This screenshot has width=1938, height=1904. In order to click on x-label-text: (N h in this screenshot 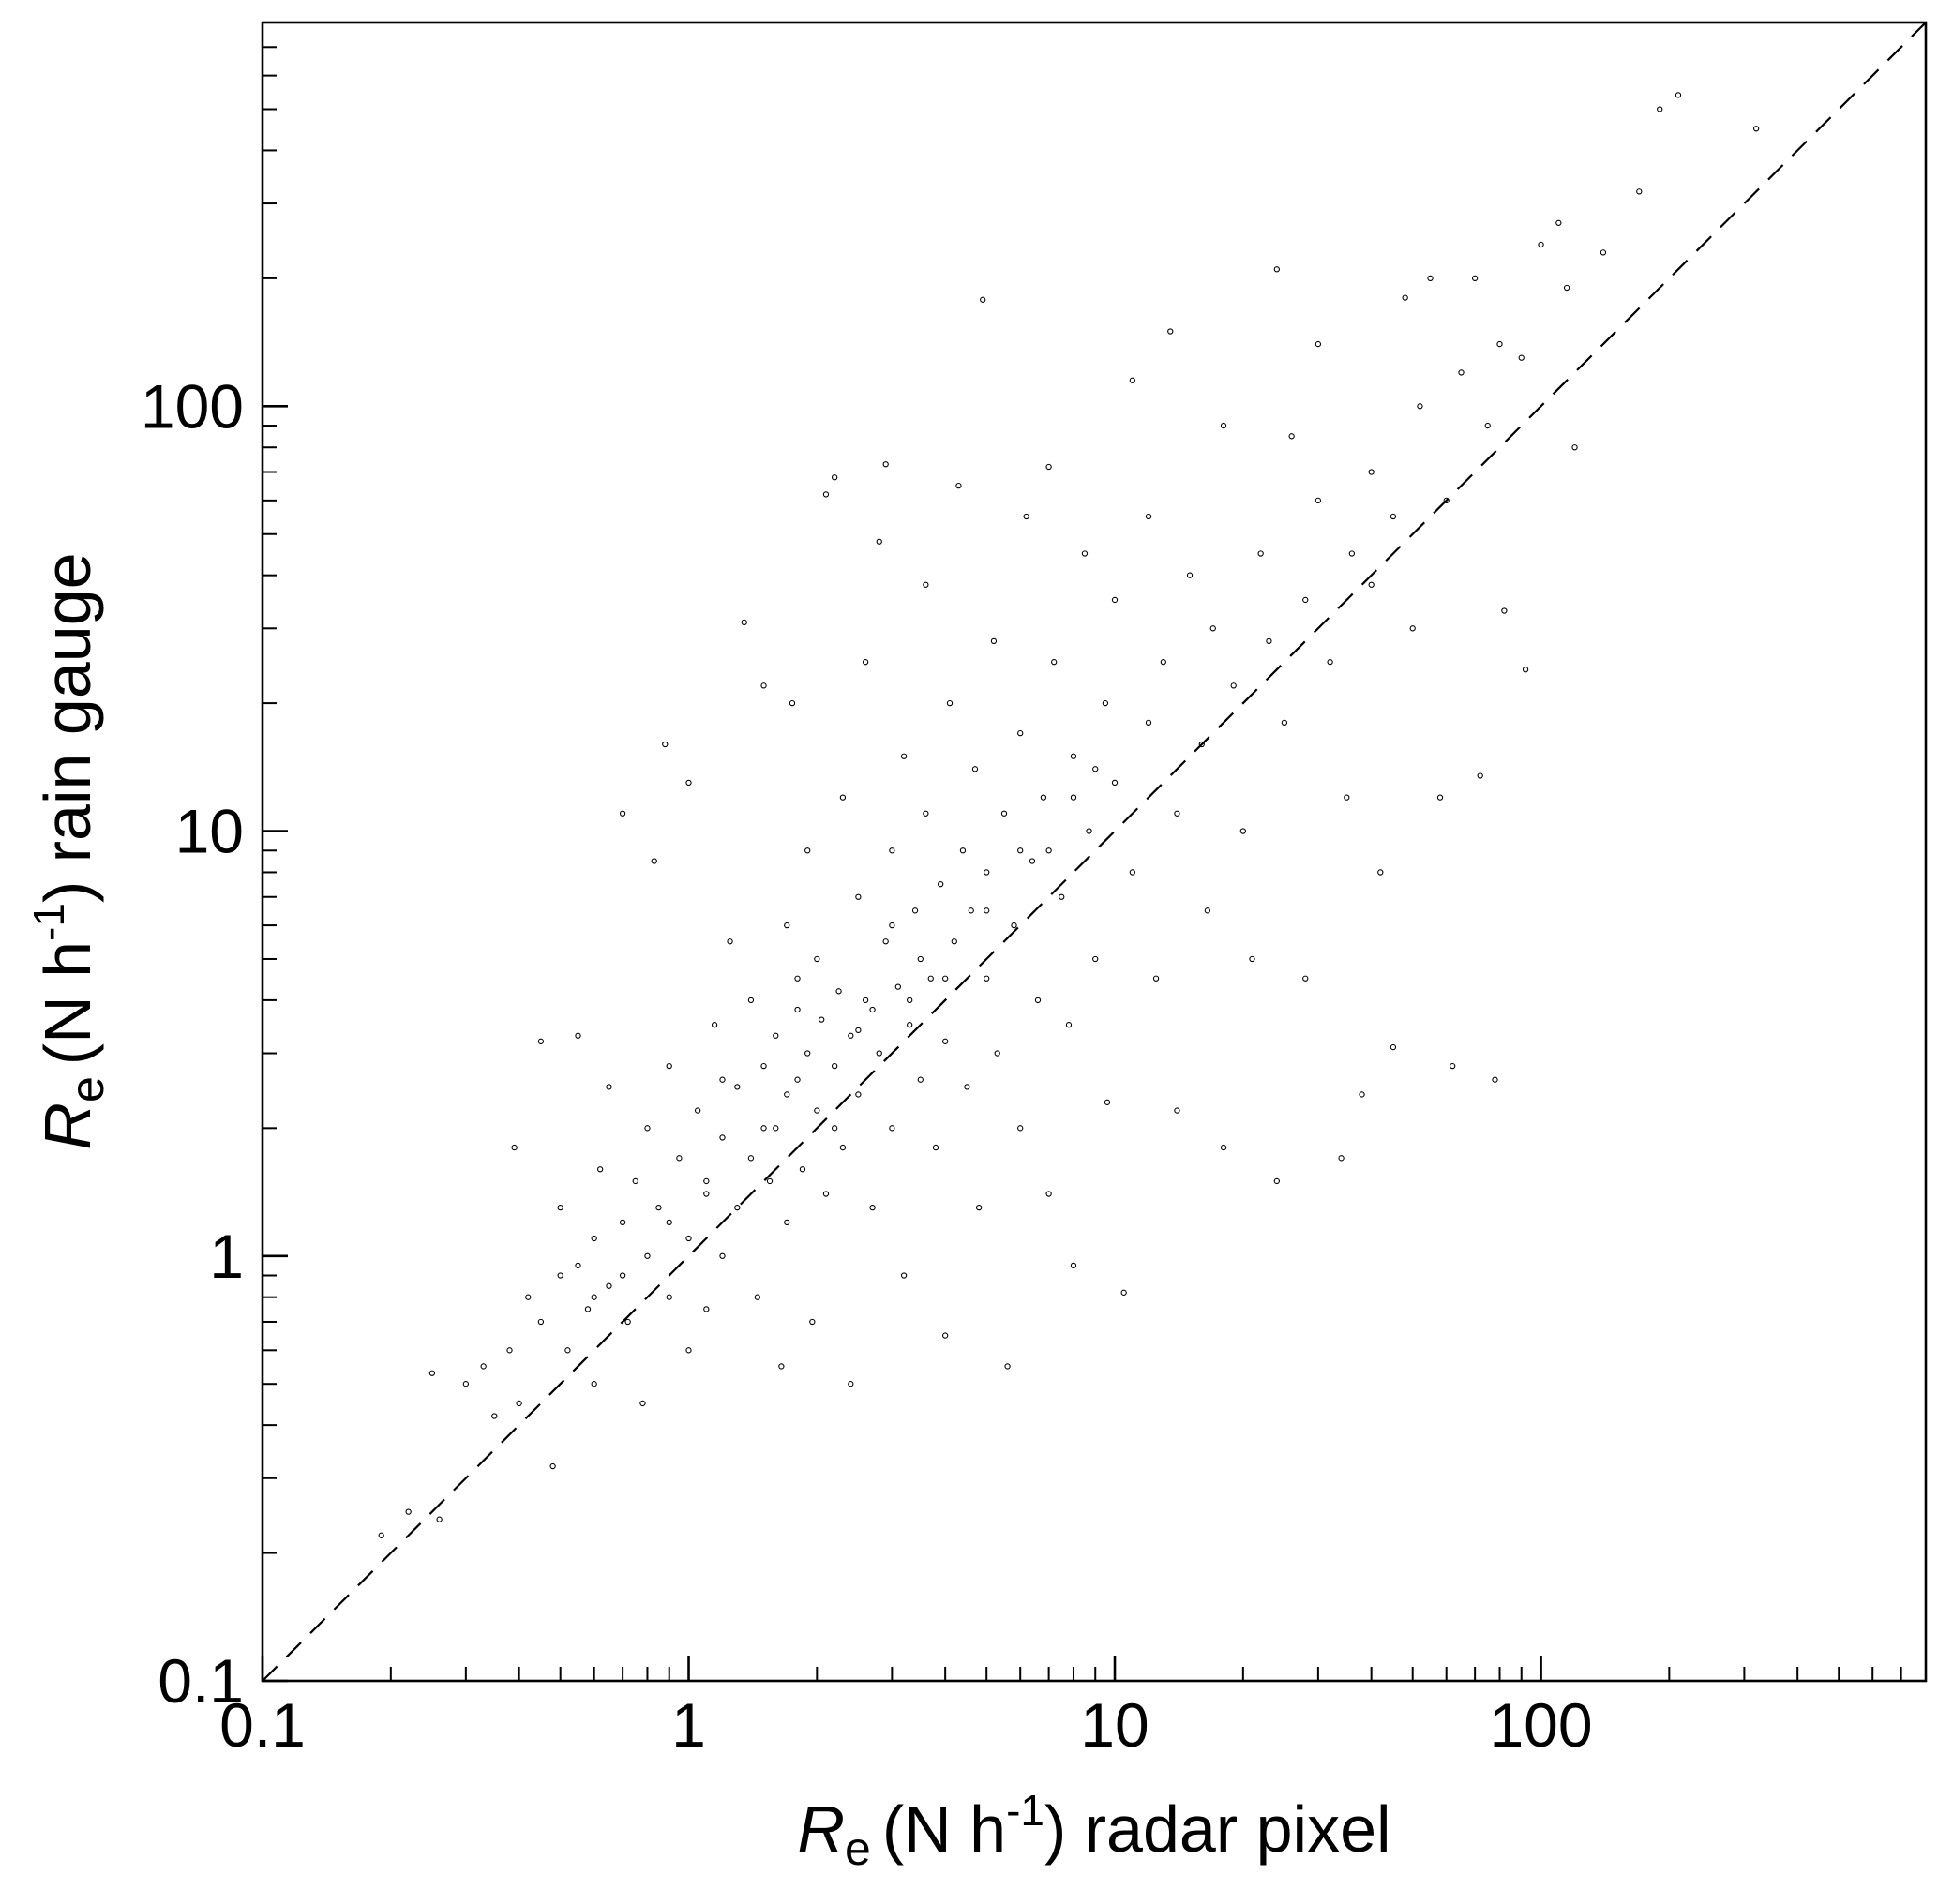, I will do `click(944, 1829)`.